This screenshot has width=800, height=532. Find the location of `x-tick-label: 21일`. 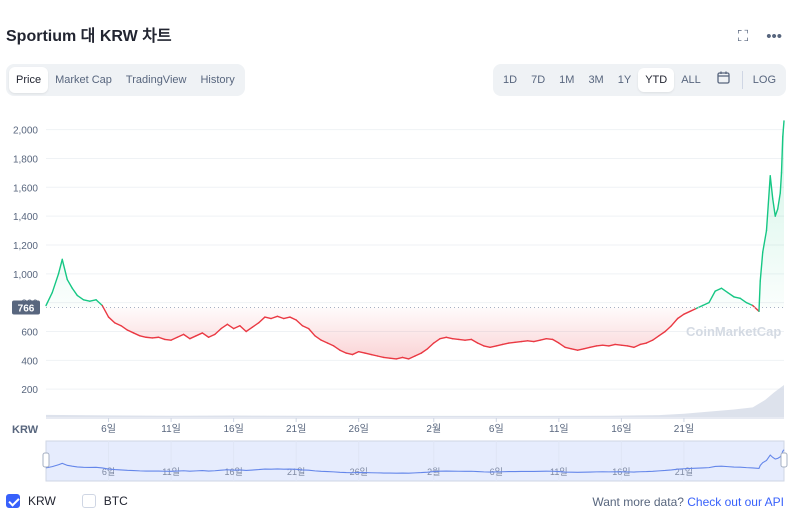

x-tick-label: 21일 is located at coordinates (684, 429).